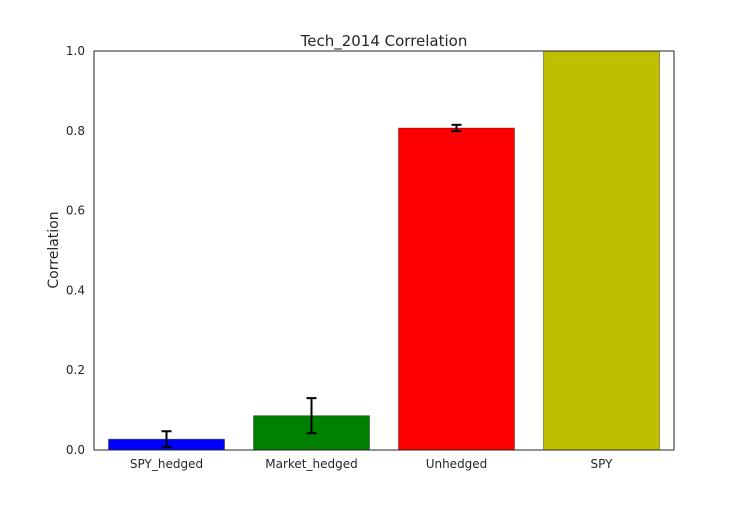 Image resolution: width=748 pixels, height=514 pixels. I want to click on x-axis-ticks: SPY_hedged Market_hedged Unhedged SPY, so click(371, 464).